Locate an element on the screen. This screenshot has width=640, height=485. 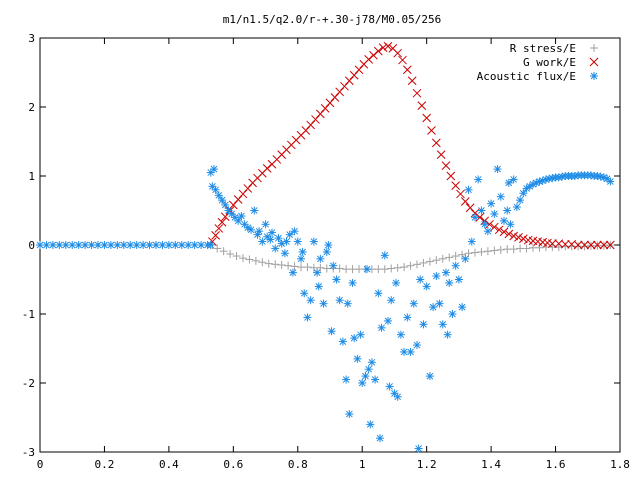
chart-title: m1/n1.5/q2.0/r-+.30-j78/M0.05/256 is located at coordinates (332, 19).